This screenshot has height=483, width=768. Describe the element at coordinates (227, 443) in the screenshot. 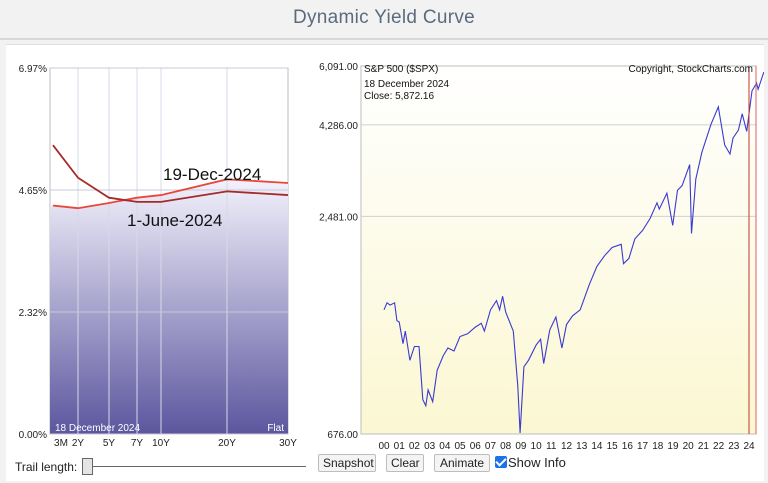

I see `yield-x-tick-label: 20Y` at that location.